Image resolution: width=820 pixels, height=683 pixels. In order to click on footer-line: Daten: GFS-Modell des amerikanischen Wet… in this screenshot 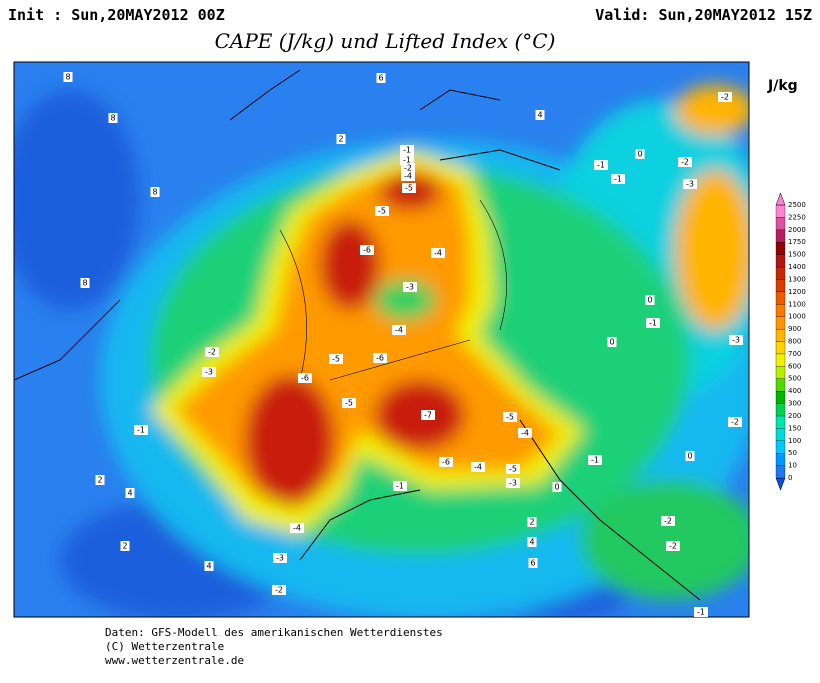, I will do `click(274, 632)`.